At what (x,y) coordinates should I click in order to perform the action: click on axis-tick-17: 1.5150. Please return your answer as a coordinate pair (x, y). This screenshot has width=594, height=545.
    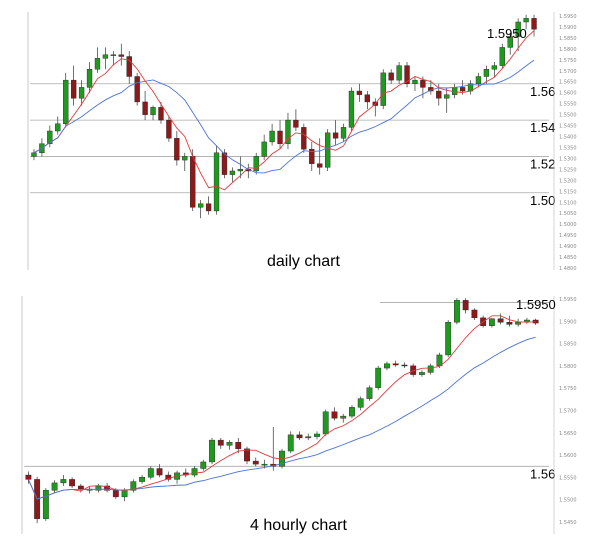
    Looking at the image, I should click on (568, 192).